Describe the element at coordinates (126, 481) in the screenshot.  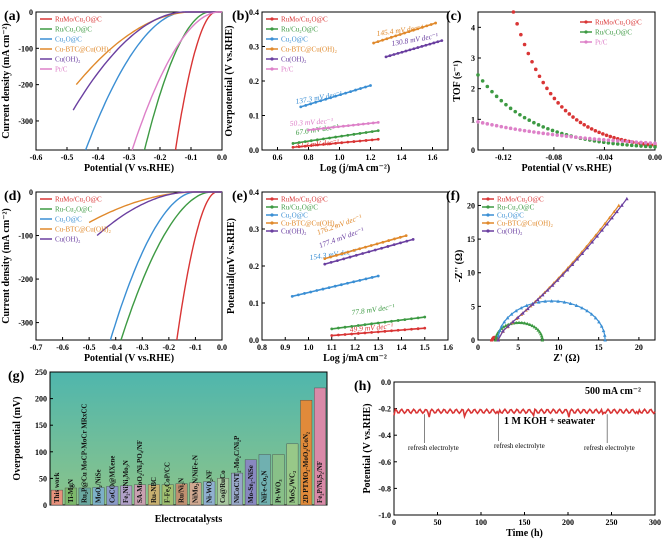
I see `bar-category-label: Fe₂NiNi₃Mo₃N` at that location.